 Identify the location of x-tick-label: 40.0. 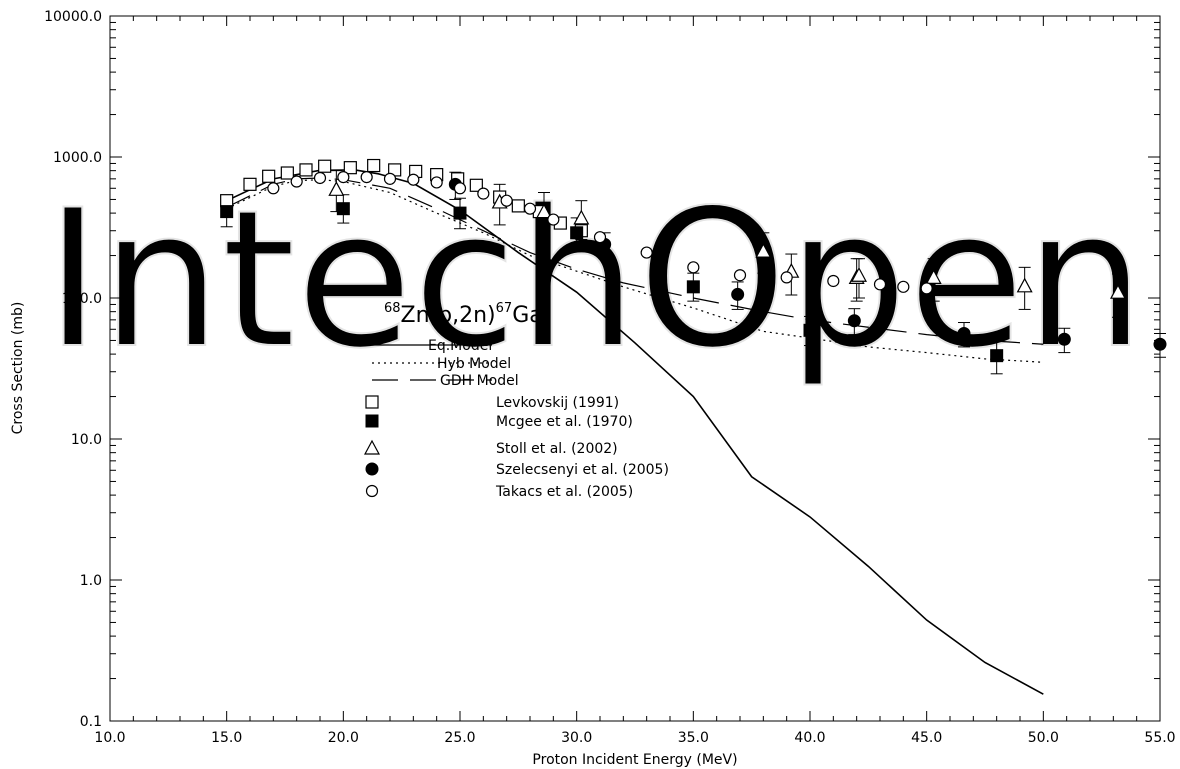
(809, 738).